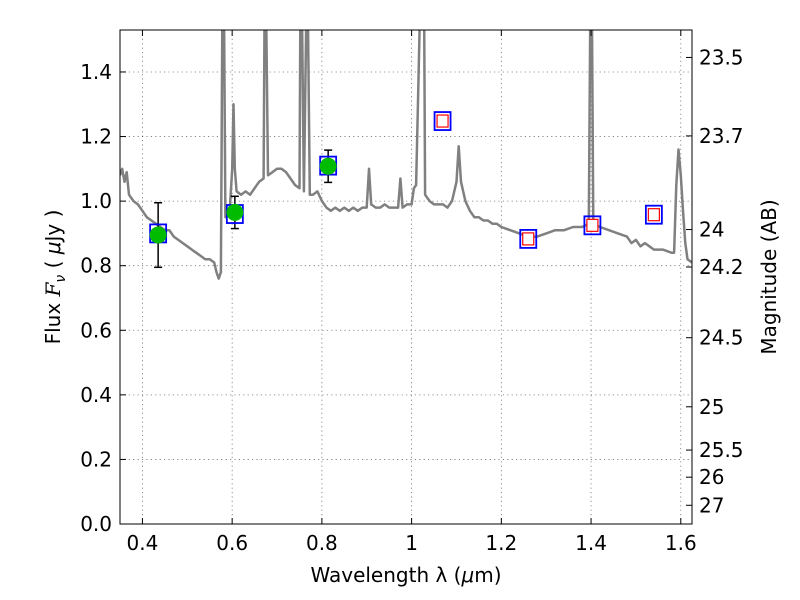 Image resolution: width=800 pixels, height=600 pixels. Describe the element at coordinates (96, 72) in the screenshot. I see `y-tick-label: 1.4` at that location.